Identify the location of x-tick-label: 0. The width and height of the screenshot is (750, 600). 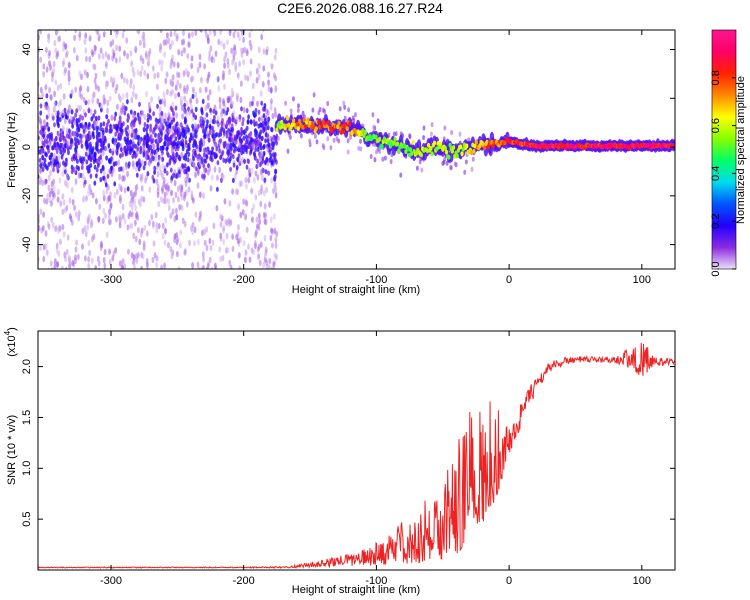
(509, 280).